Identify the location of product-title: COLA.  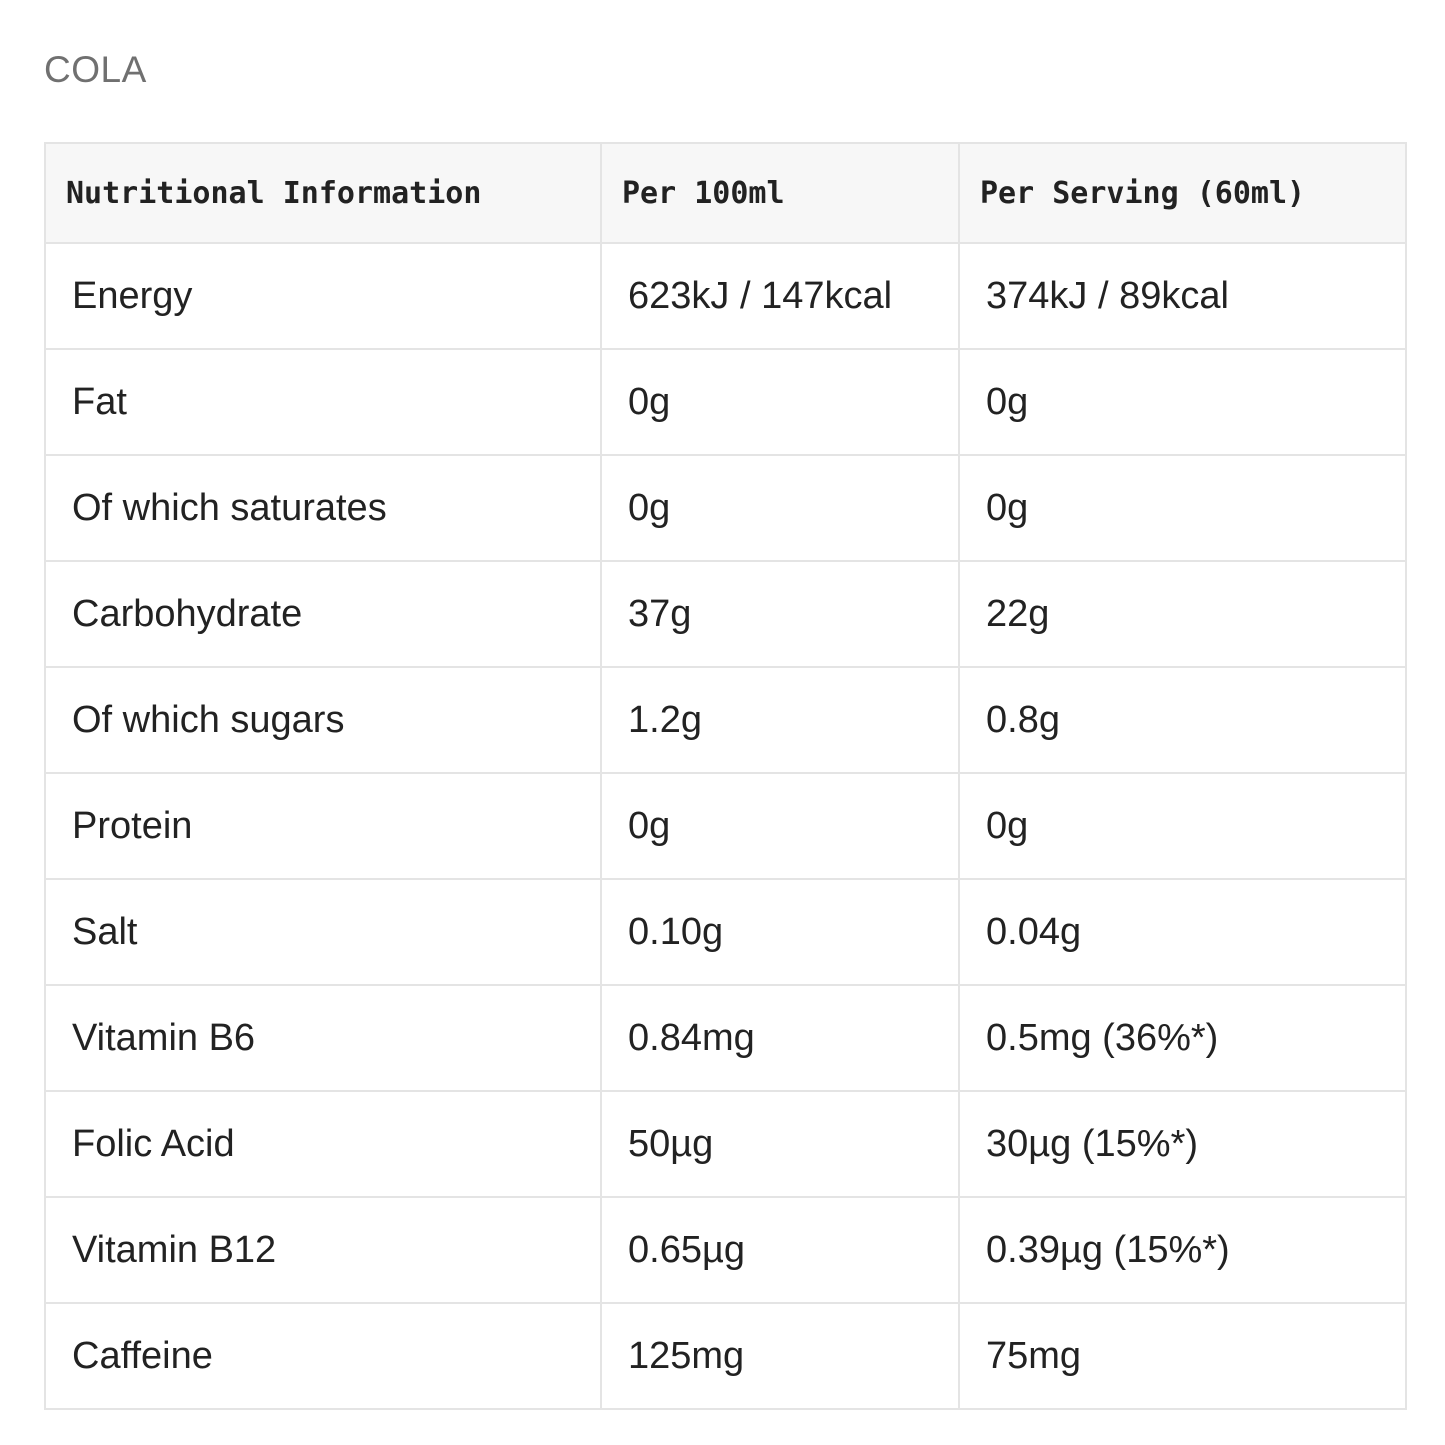
(95, 69).